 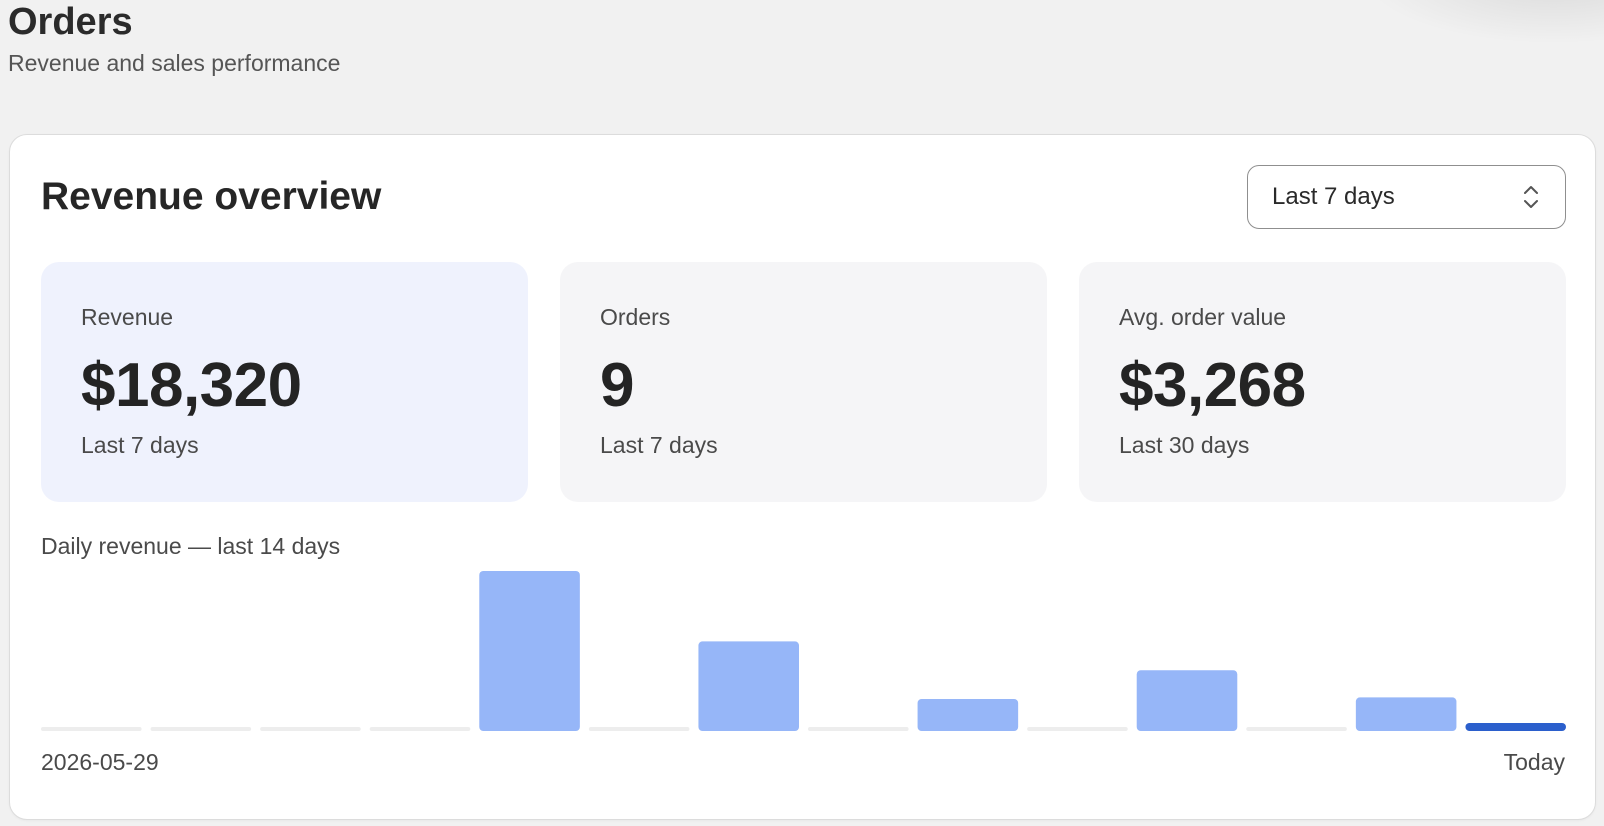 What do you see at coordinates (617, 385) in the screenshot?
I see `stat-value: 9` at bounding box center [617, 385].